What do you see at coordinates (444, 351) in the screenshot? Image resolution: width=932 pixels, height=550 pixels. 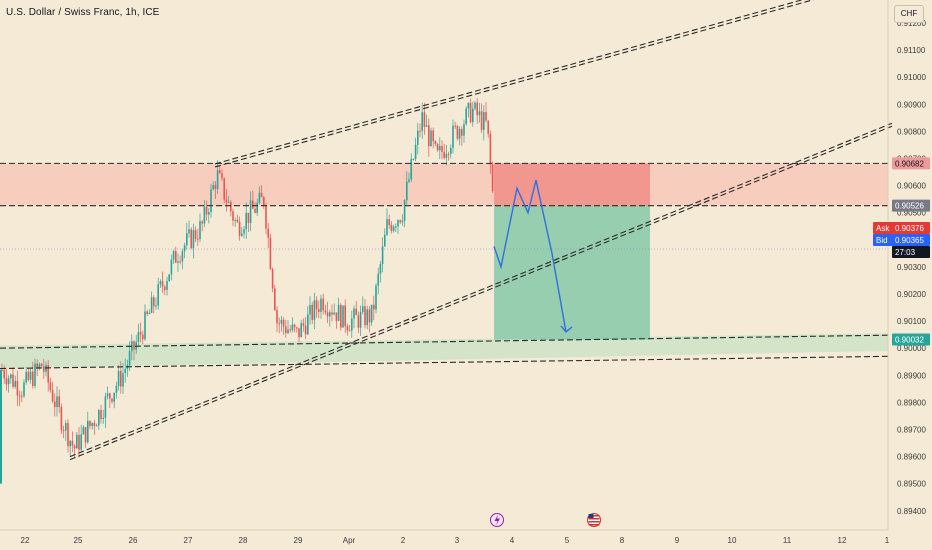 I see `support-zone` at bounding box center [444, 351].